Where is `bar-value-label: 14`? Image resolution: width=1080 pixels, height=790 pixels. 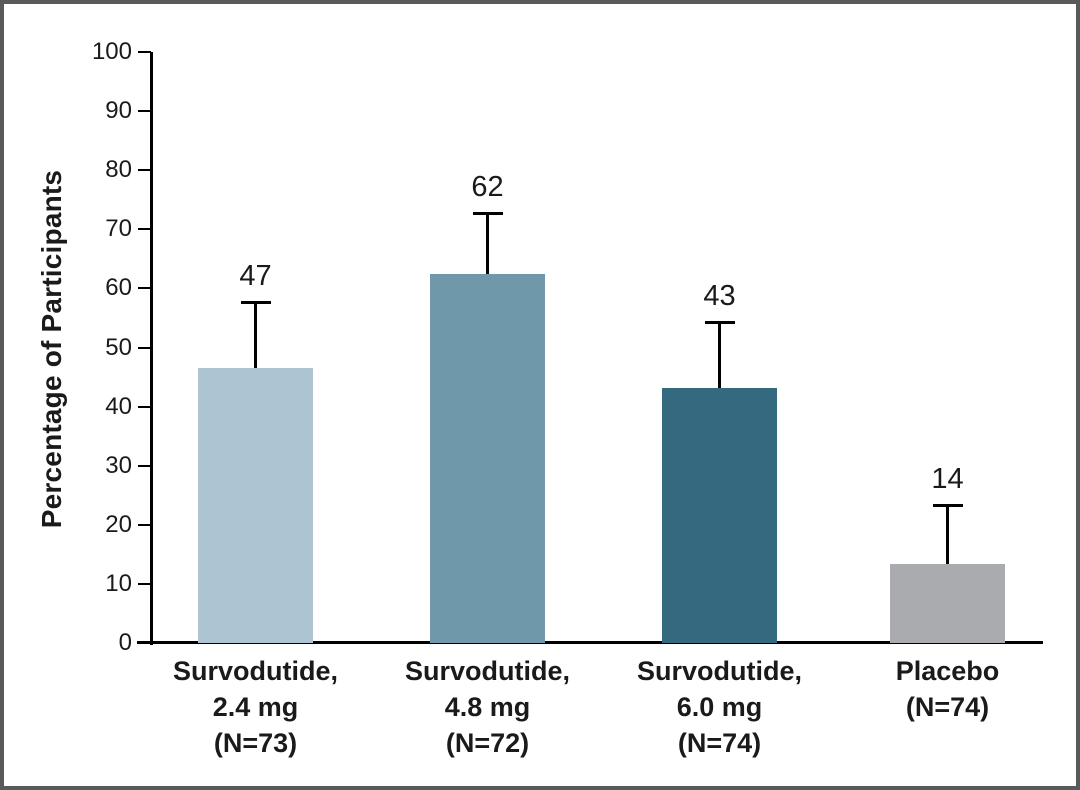 bar-value-label: 14 is located at coordinates (947, 479).